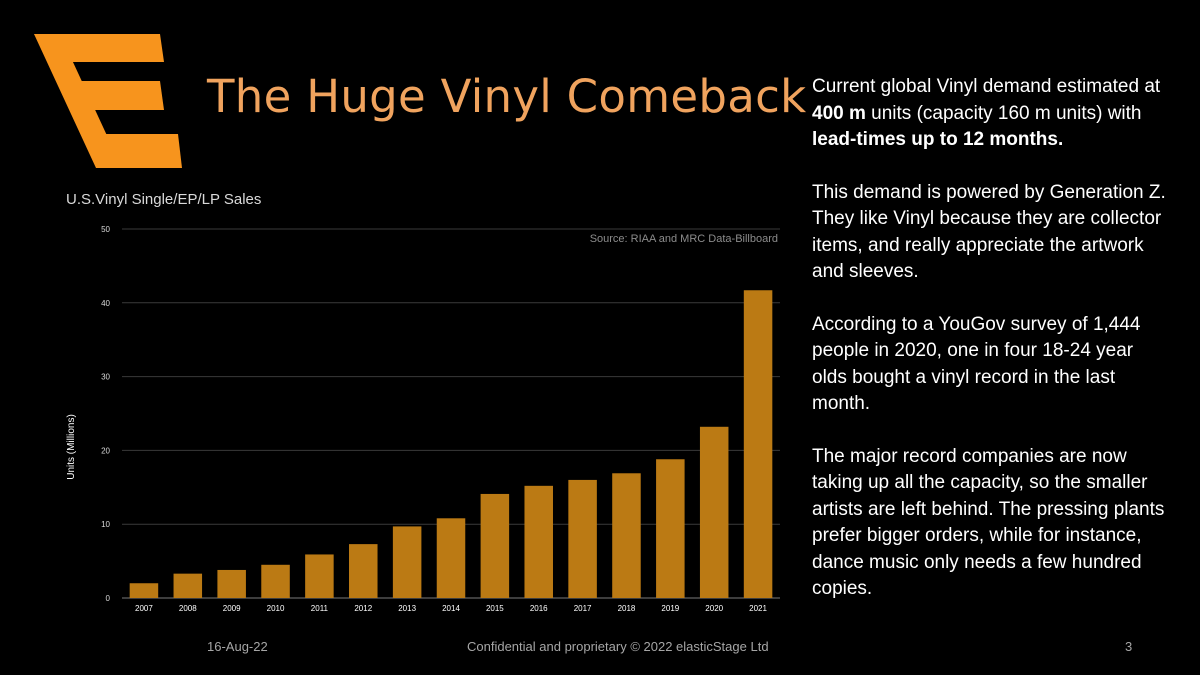  Describe the element at coordinates (986, 86) in the screenshot. I see `demand-text-1: Current global Vinyl demand estimated at` at that location.